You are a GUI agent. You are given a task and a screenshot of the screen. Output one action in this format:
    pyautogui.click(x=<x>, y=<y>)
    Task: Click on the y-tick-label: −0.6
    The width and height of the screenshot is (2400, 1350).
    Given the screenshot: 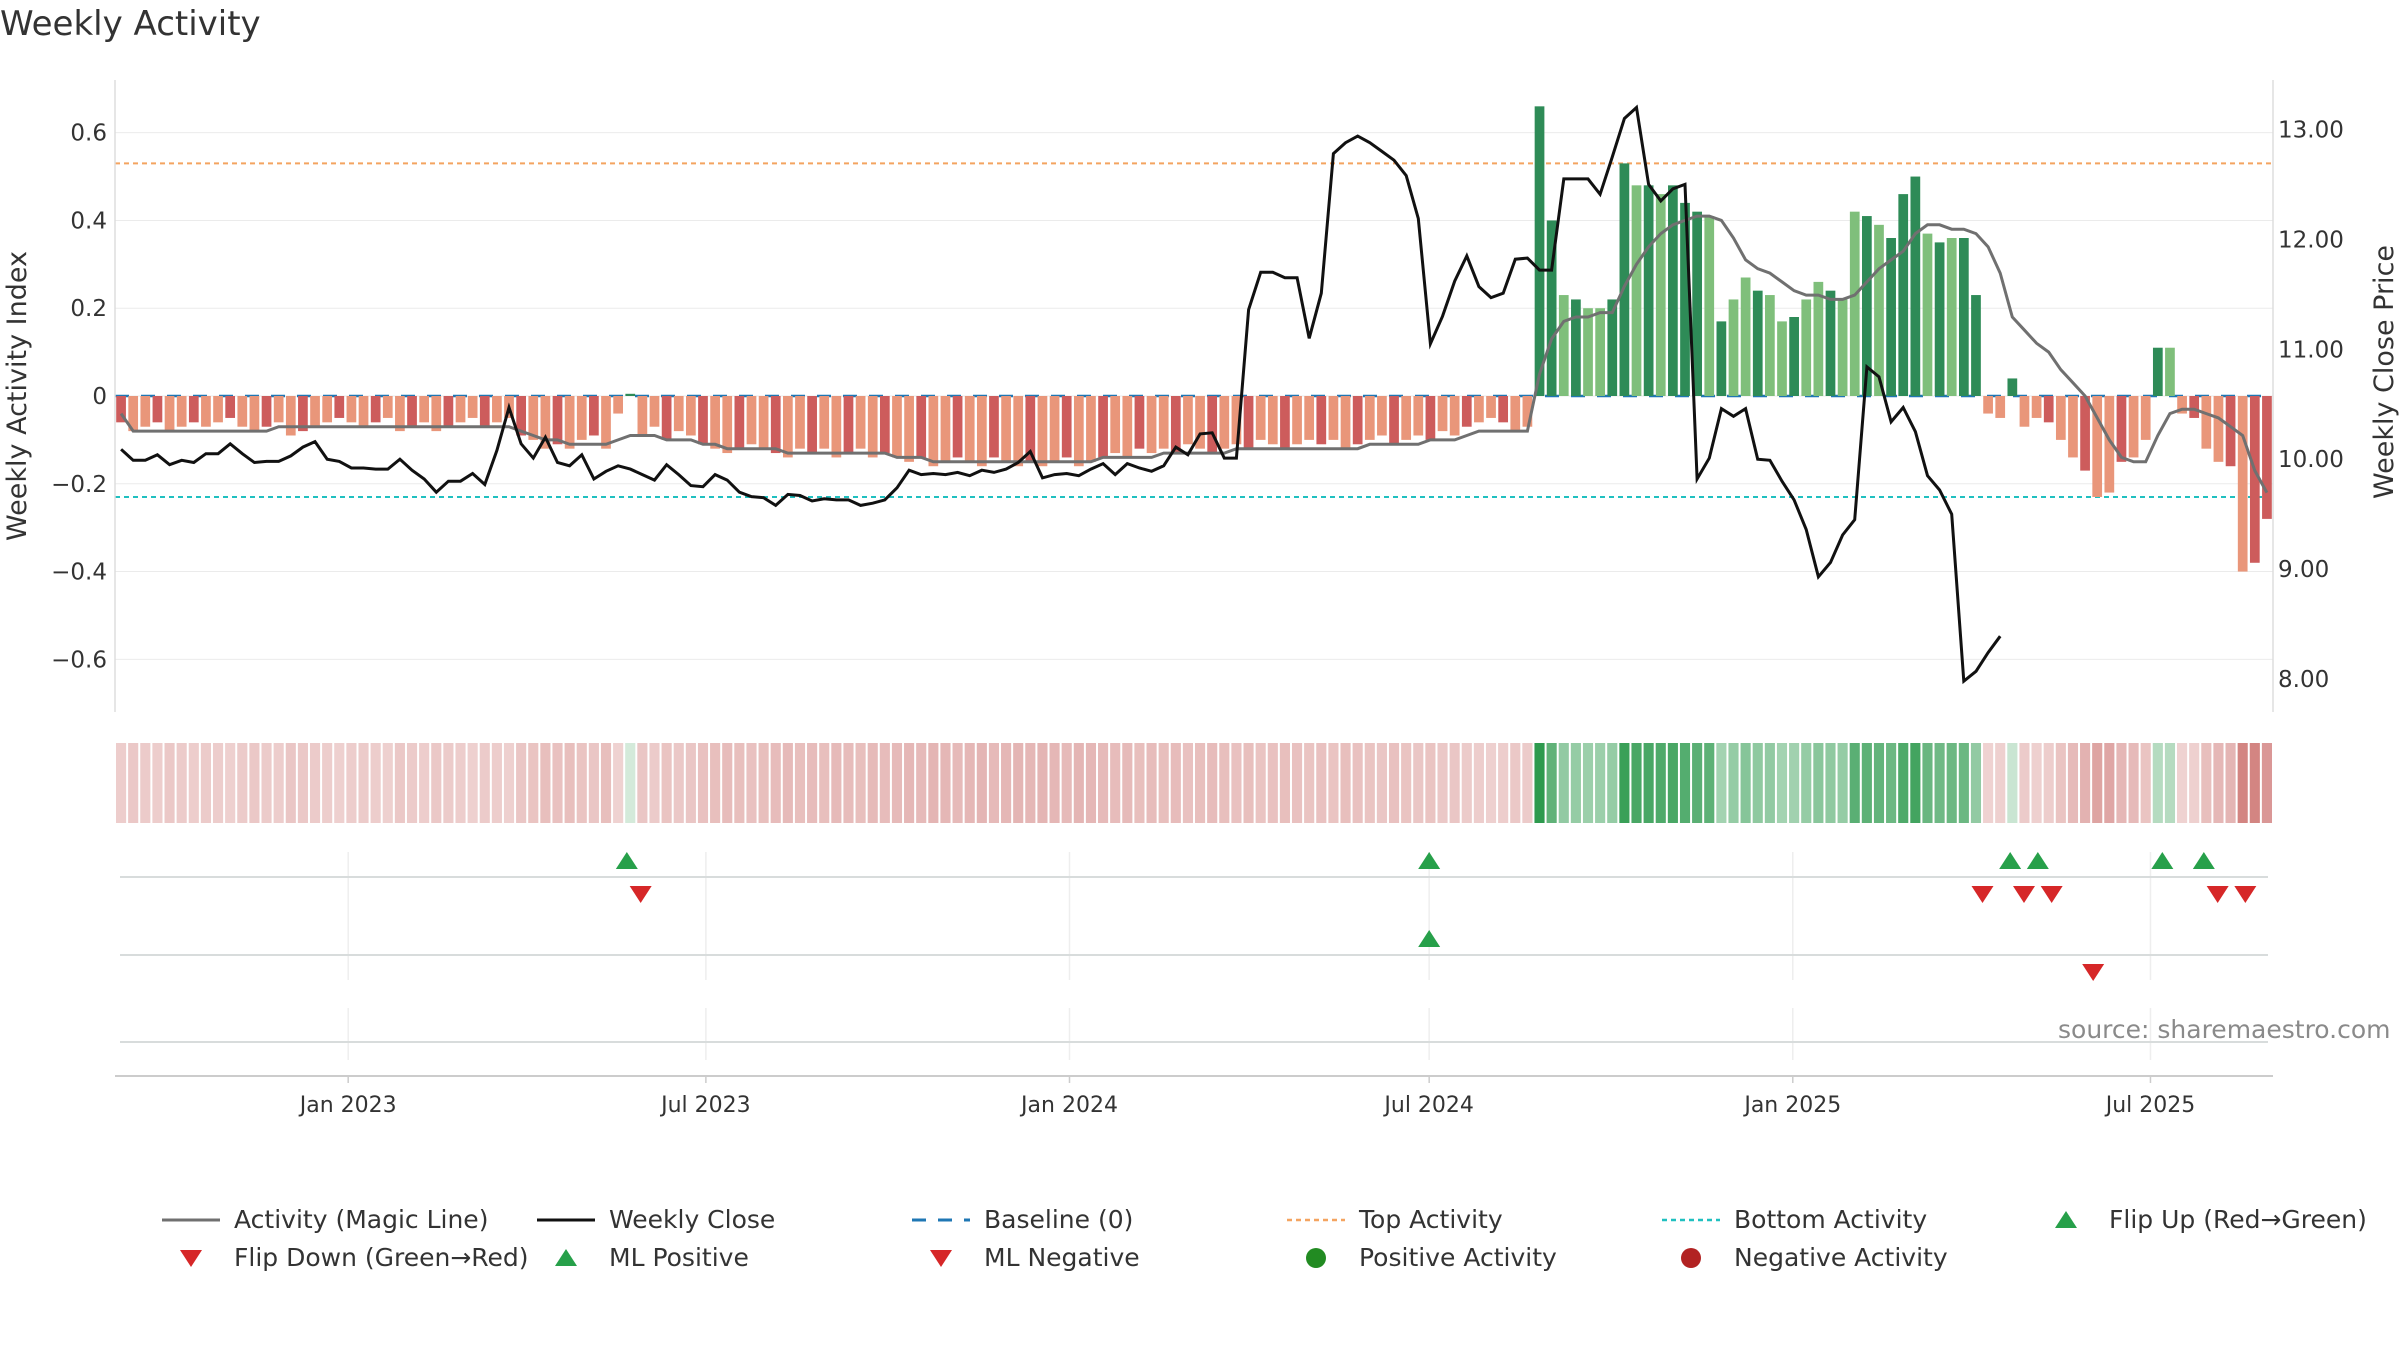 What is the action you would take?
    pyautogui.click(x=79, y=660)
    